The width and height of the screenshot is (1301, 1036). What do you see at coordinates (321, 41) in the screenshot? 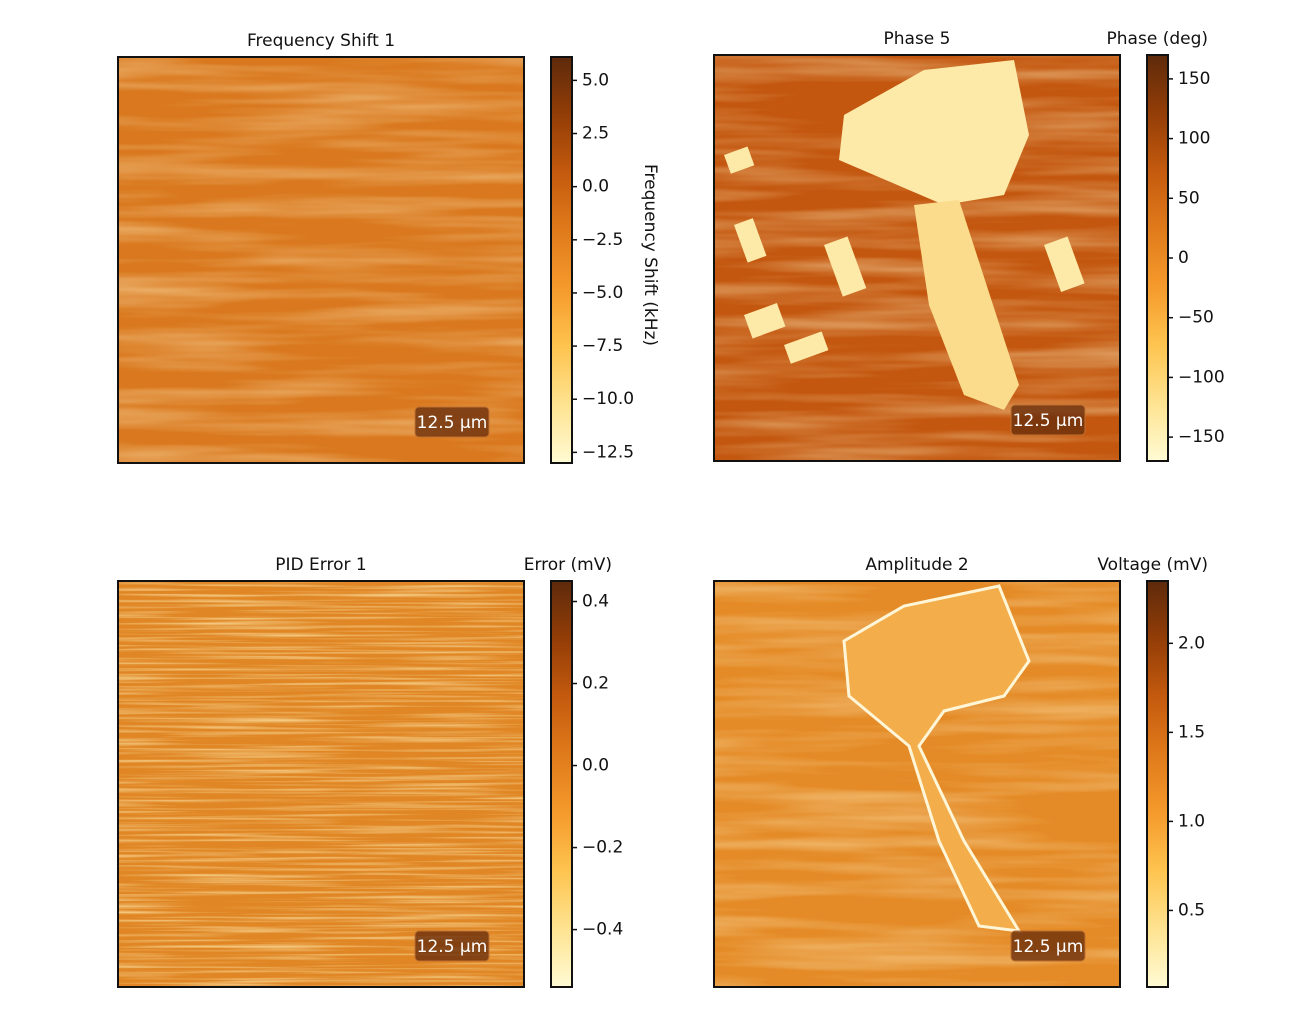
I see `panel-title: Frequency Shift 1` at bounding box center [321, 41].